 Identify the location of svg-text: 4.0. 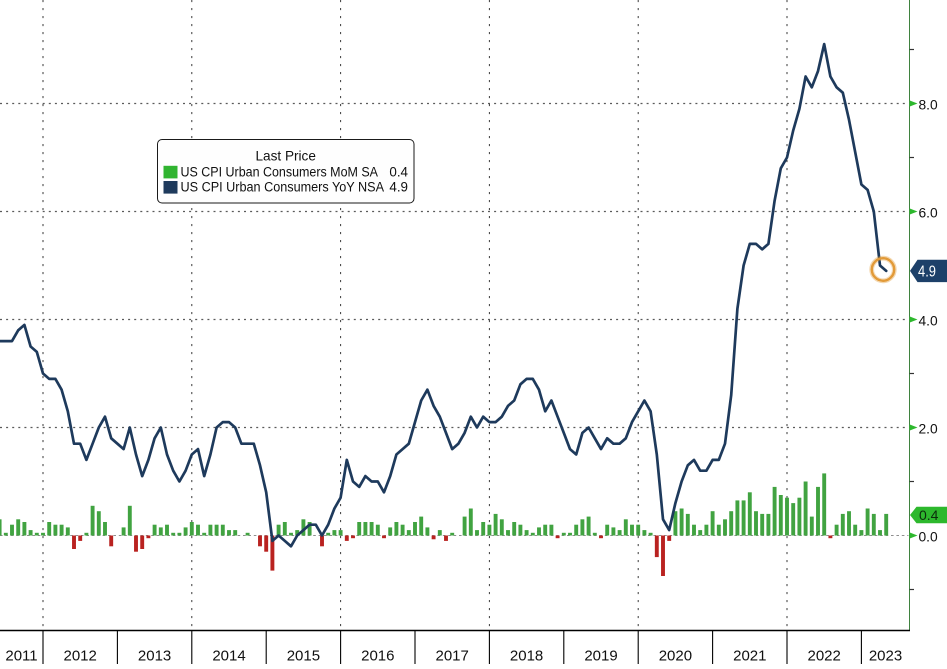
(929, 321).